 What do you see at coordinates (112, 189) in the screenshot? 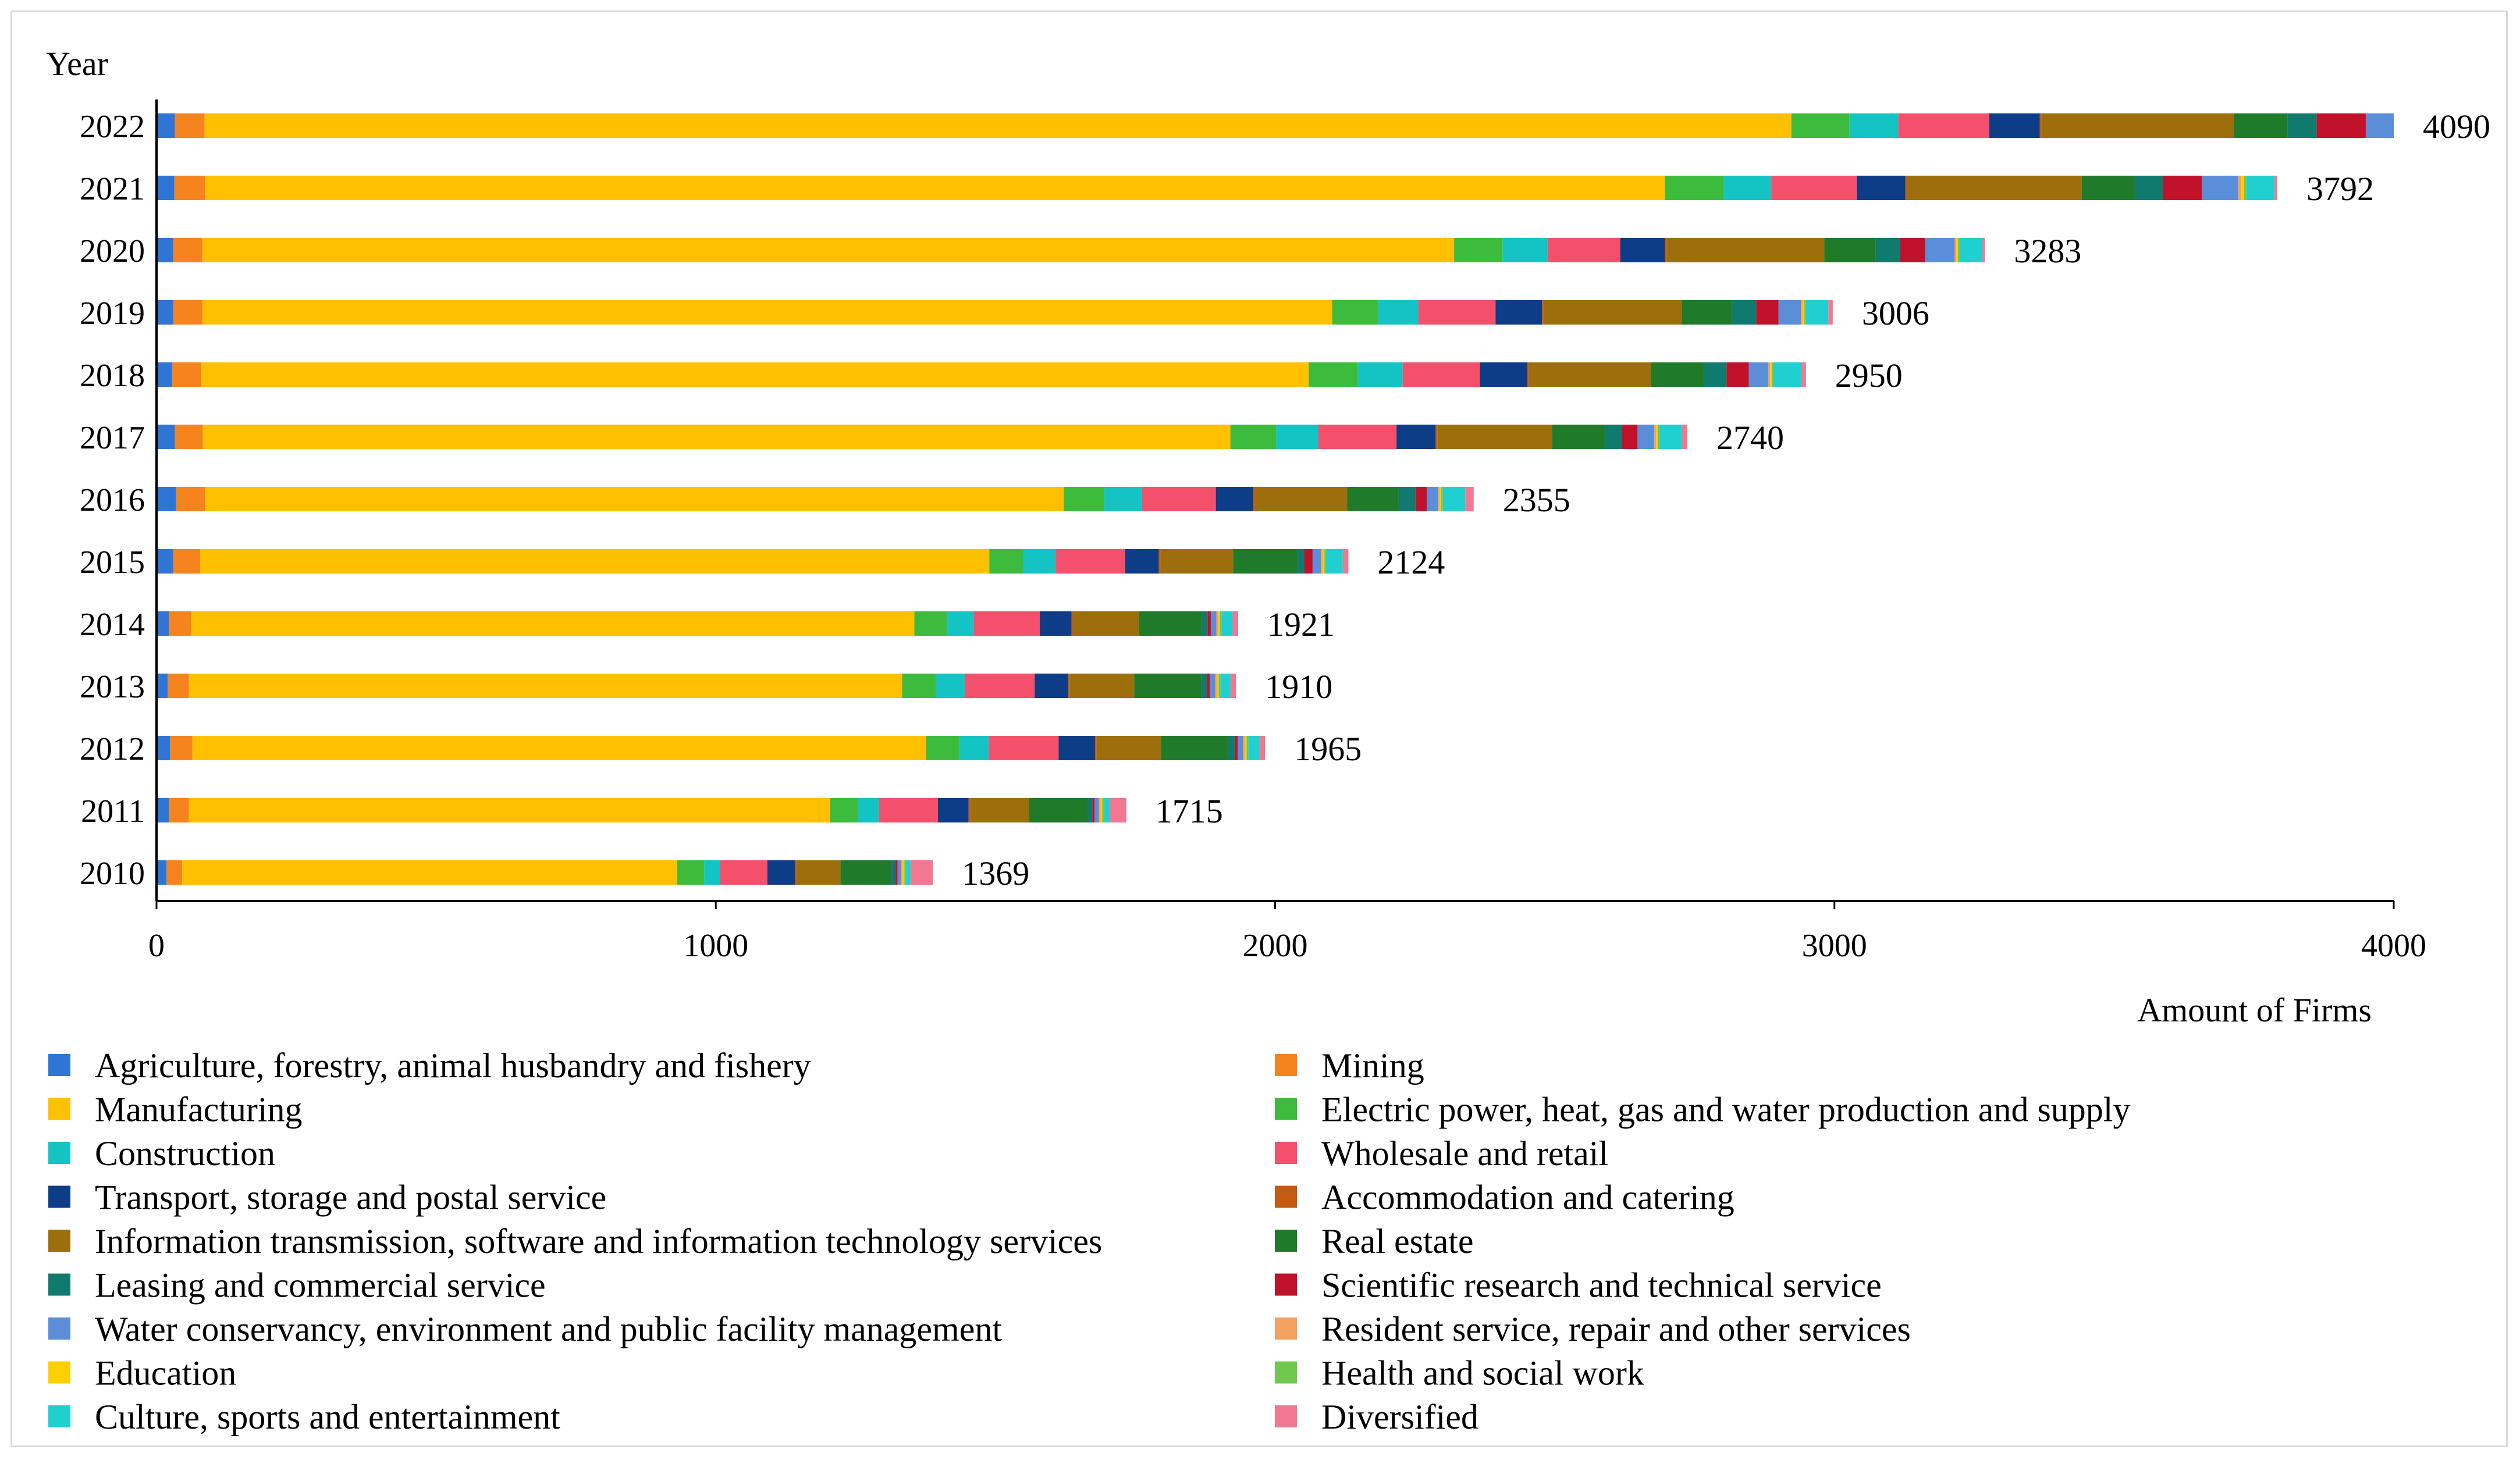
I see `y-tick-label-2021: 2021` at bounding box center [112, 189].